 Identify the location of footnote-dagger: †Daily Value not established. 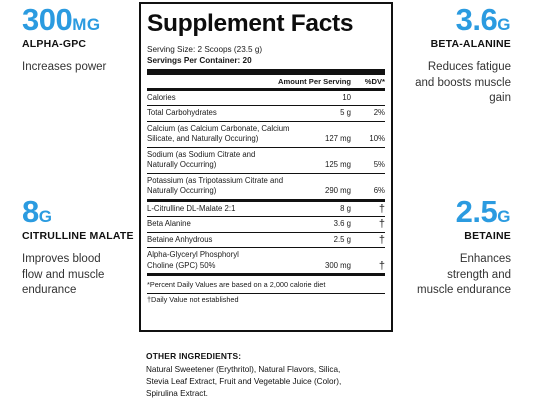
(193, 299).